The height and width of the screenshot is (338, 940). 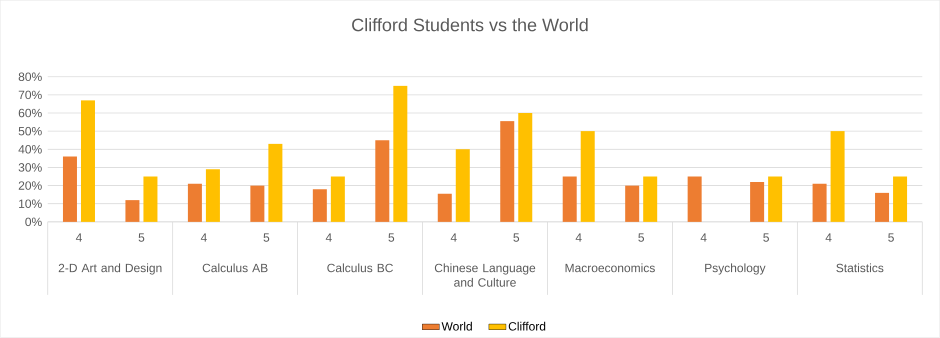 I want to click on text: Macroeconomics, so click(x=610, y=268).